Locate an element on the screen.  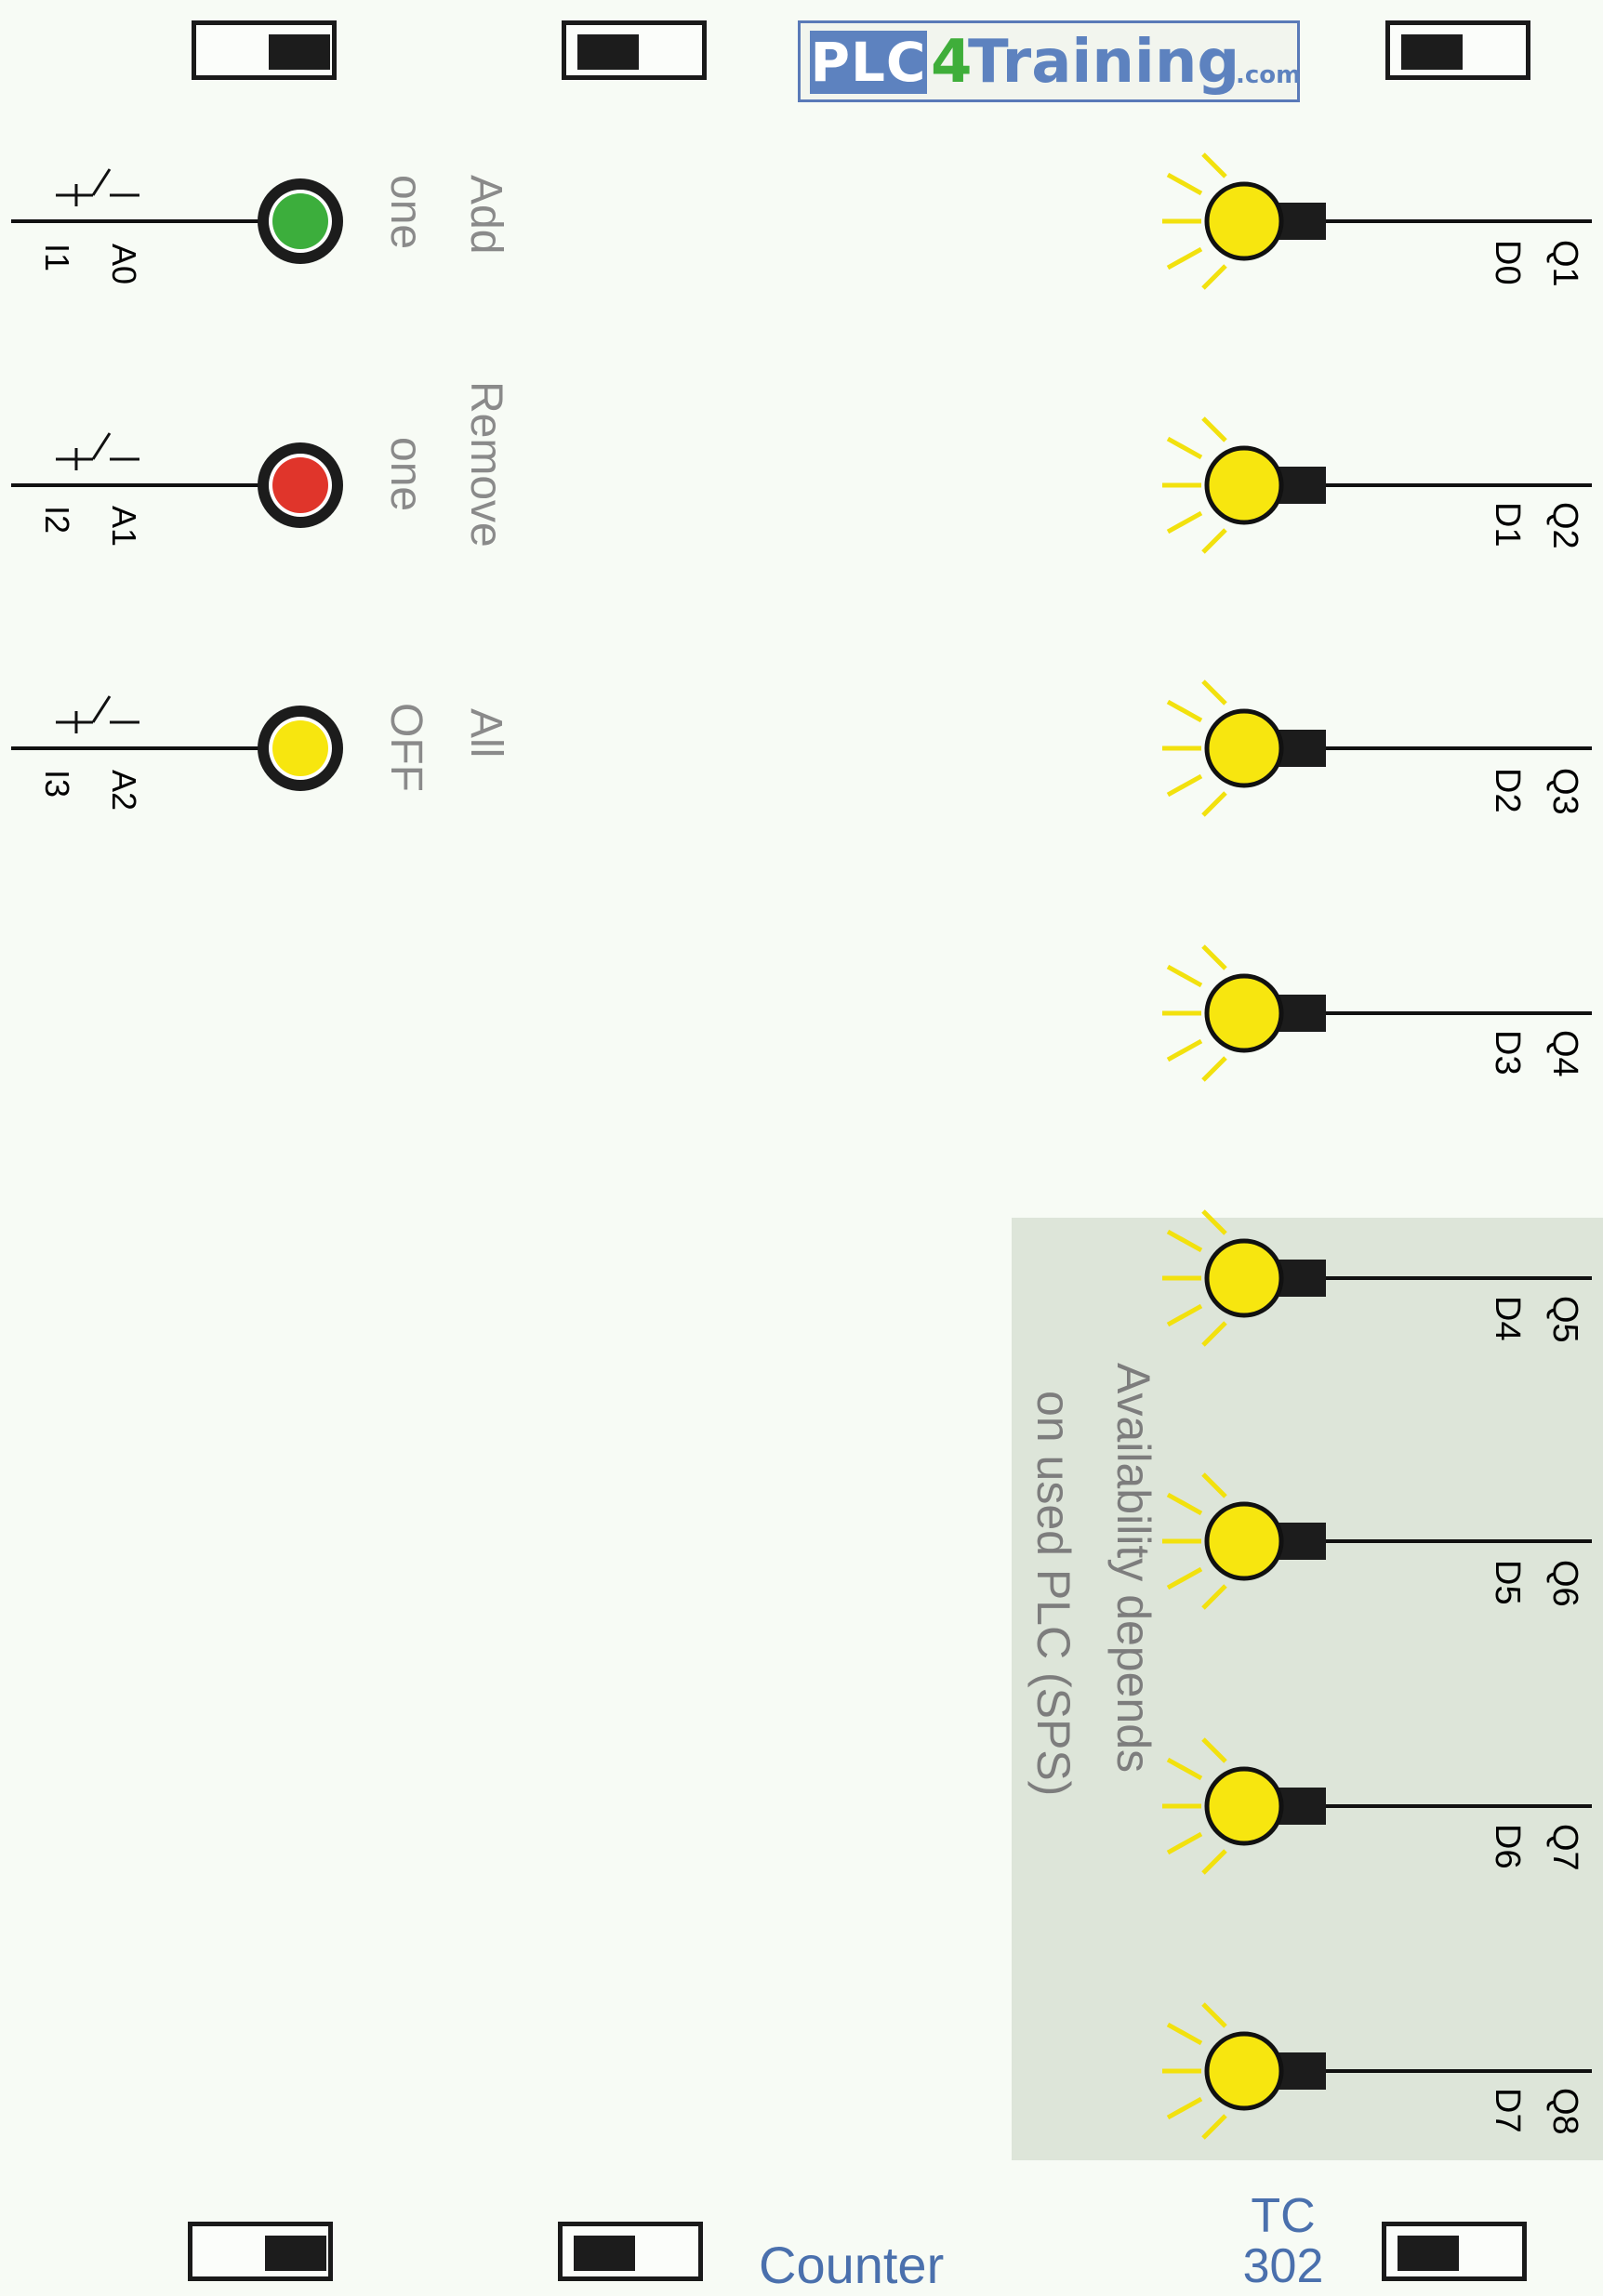
label-d0: D0 is located at coordinates (1507, 263).